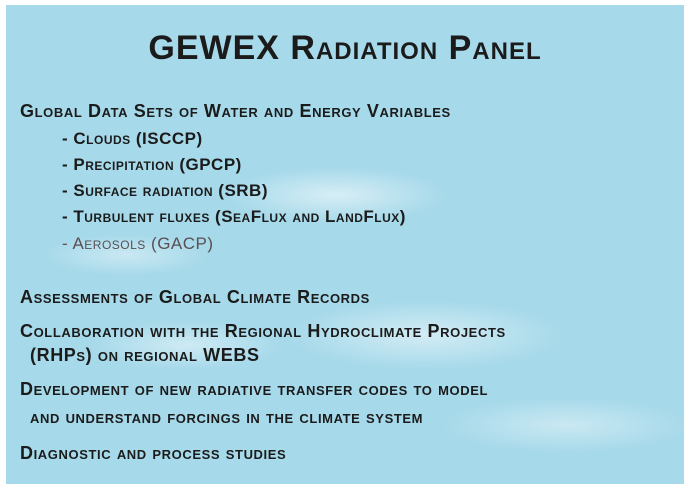 Image resolution: width=690 pixels, height=489 pixels. What do you see at coordinates (152, 164) in the screenshot?
I see `list-item: - Precipitation (GPCP)` at bounding box center [152, 164].